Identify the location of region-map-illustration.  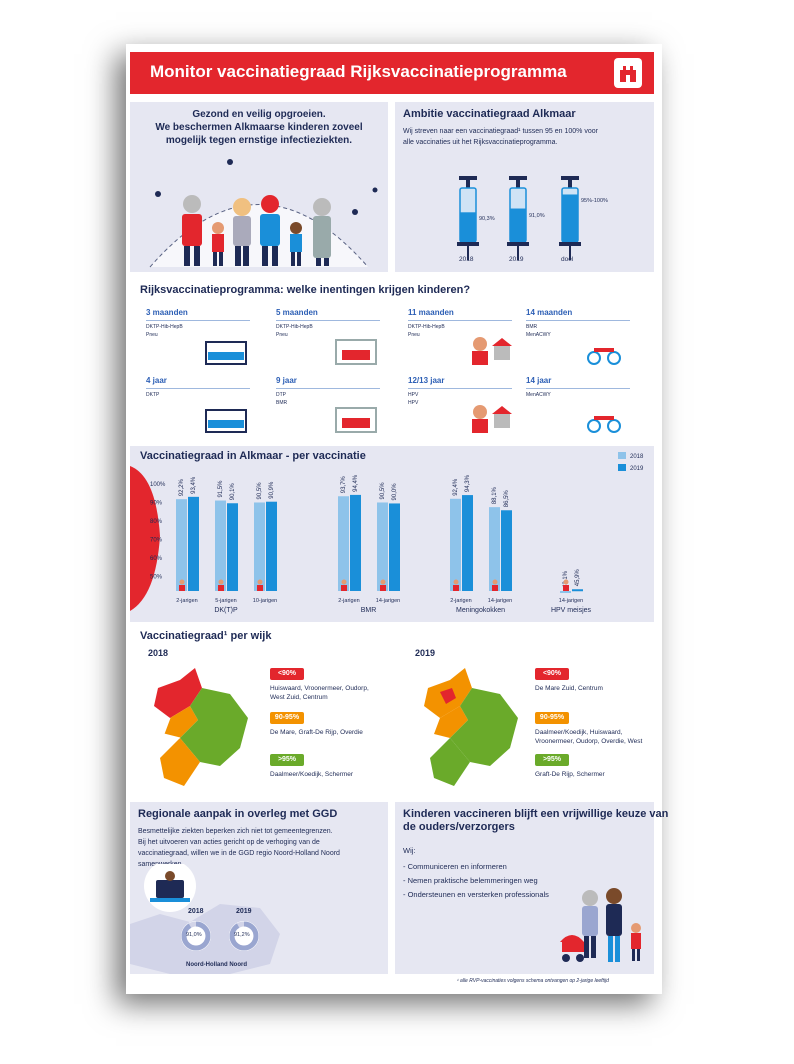
(205, 919).